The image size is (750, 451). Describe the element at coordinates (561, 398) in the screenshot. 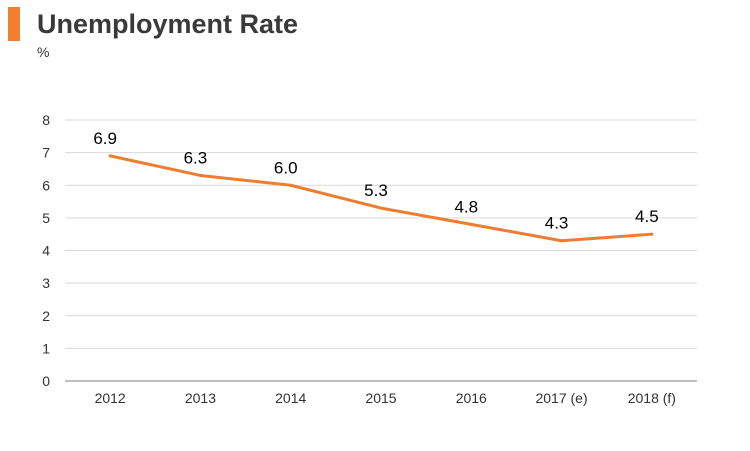

I see `x-tick-label: 2017 (e)` at that location.